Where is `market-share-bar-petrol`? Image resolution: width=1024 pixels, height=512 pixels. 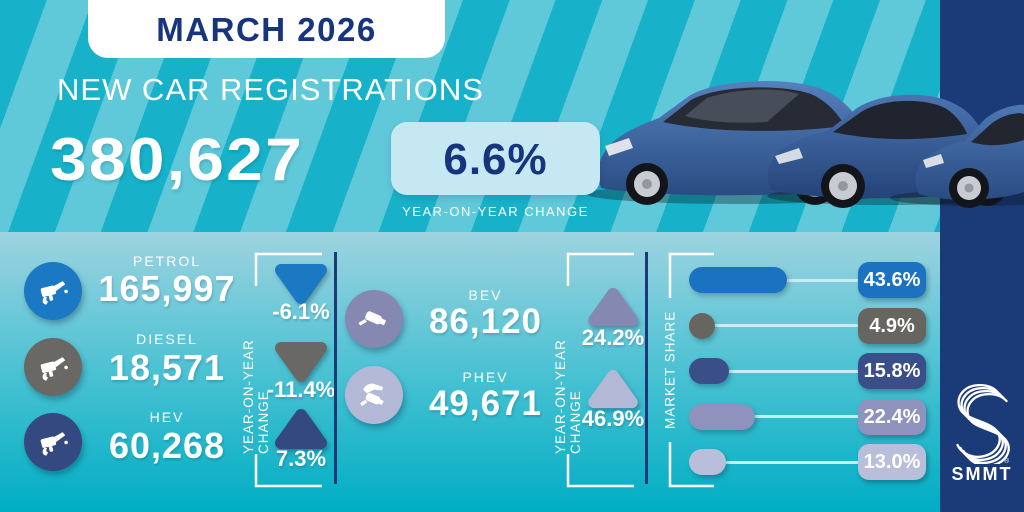 market-share-bar-petrol is located at coordinates (738, 280).